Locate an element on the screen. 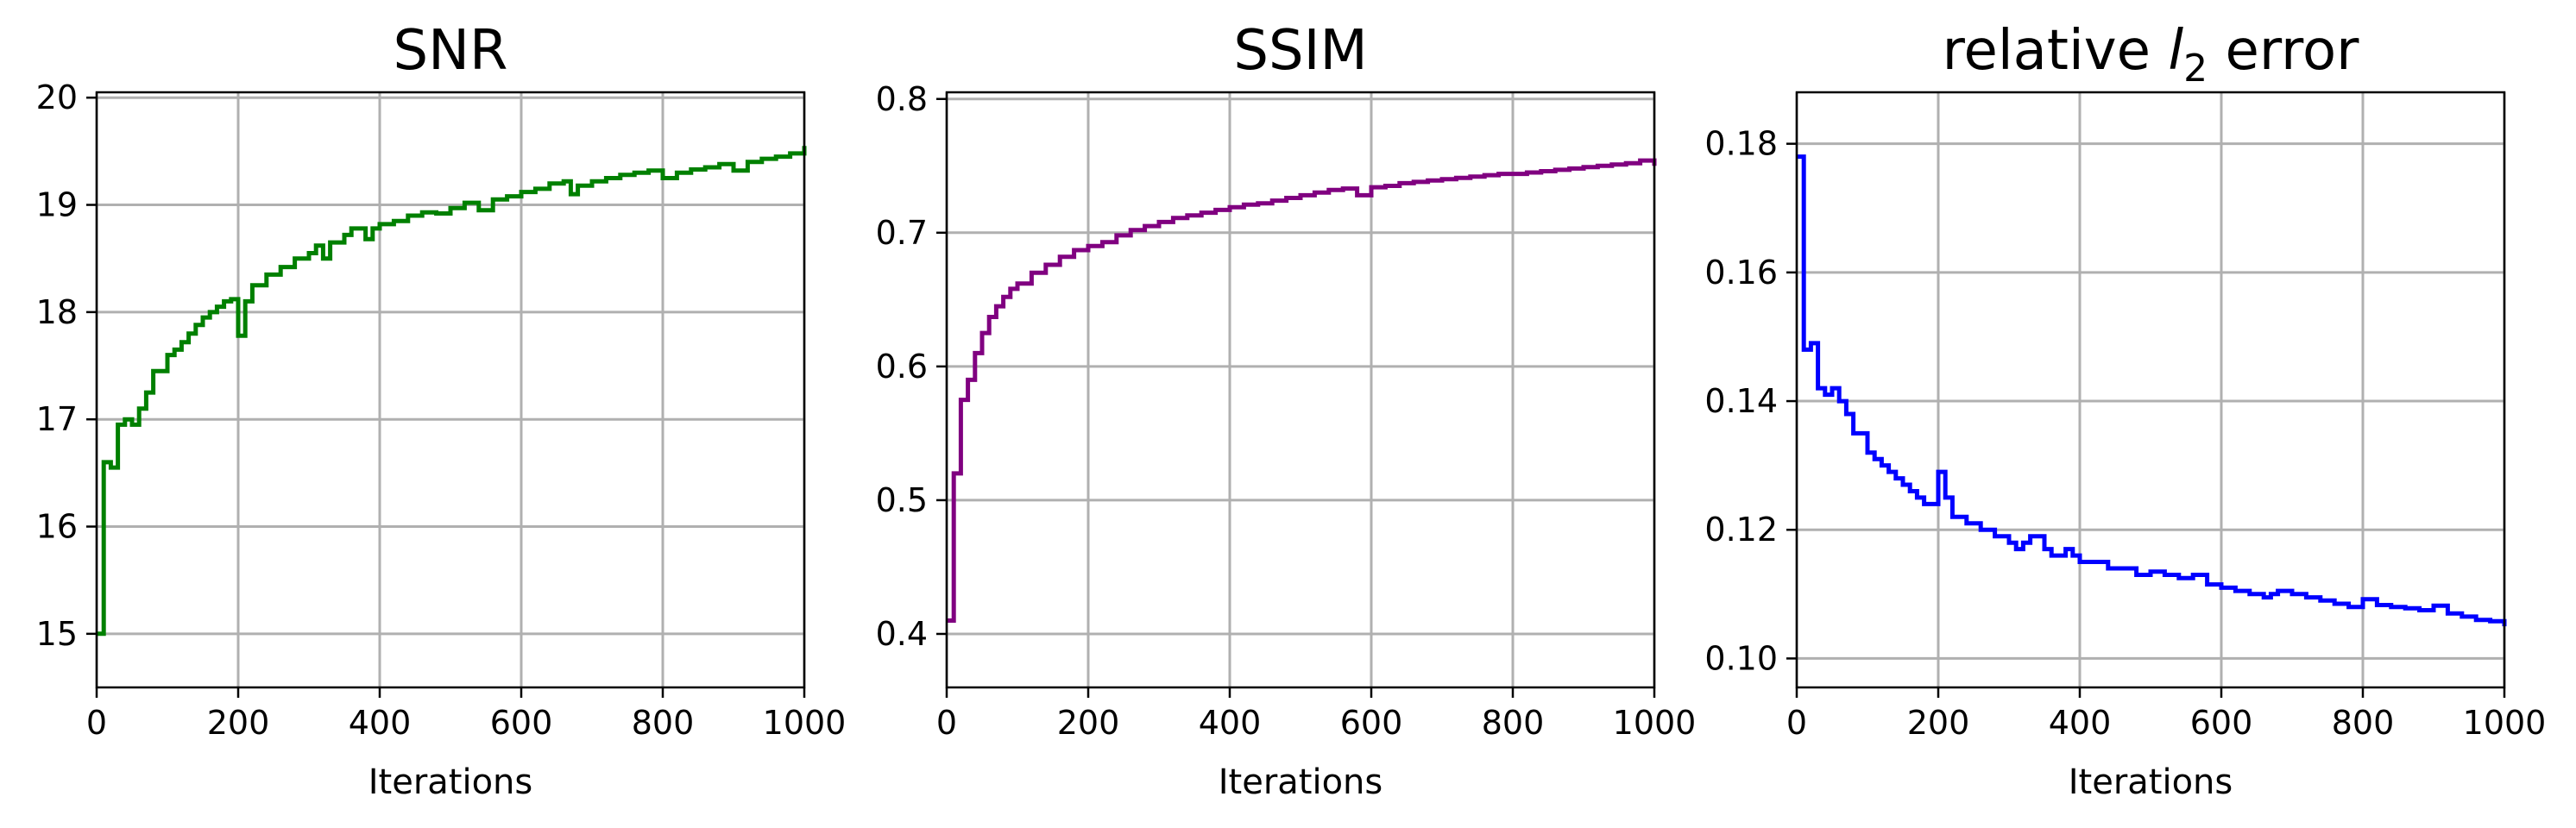  y-tick-label: 19 is located at coordinates (57, 205).